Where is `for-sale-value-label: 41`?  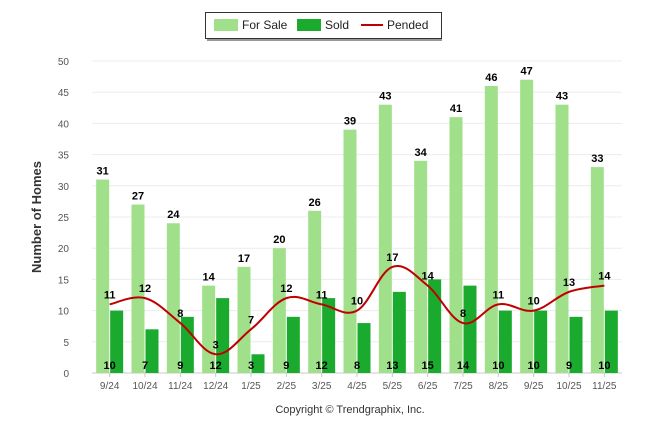
for-sale-value-label: 41 is located at coordinates (456, 109).